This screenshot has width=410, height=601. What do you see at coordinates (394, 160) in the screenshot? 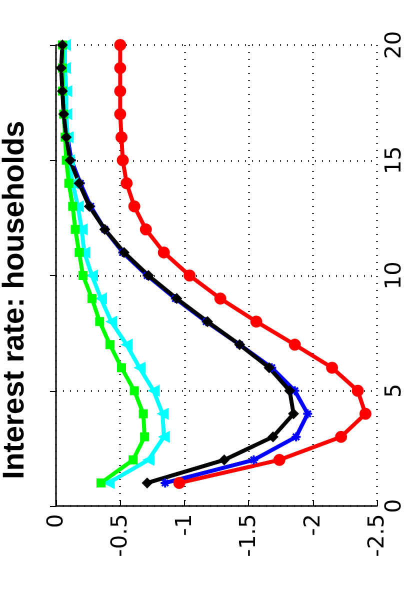
I see `y-tick-label: 15` at bounding box center [394, 160].